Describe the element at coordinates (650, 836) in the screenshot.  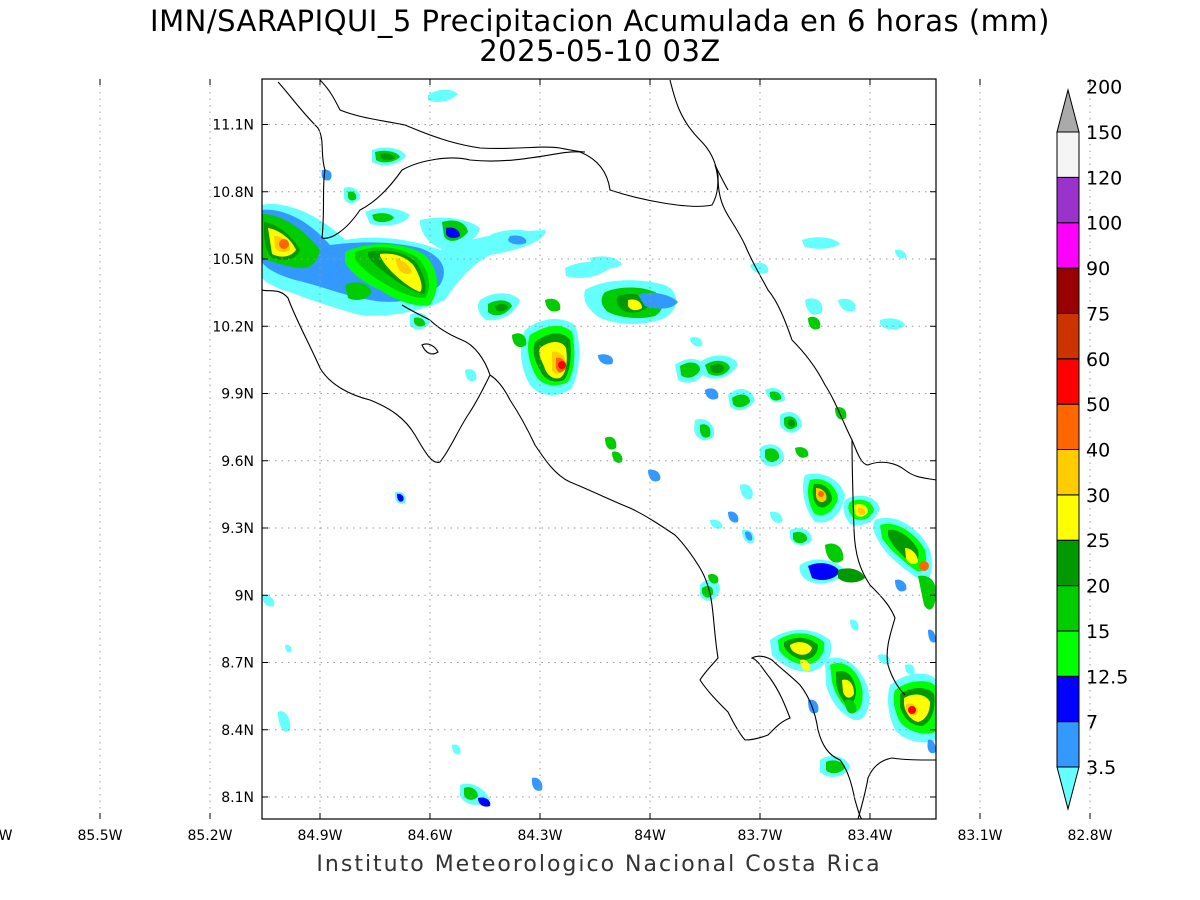
I see `lon-tick-label: 84W` at that location.